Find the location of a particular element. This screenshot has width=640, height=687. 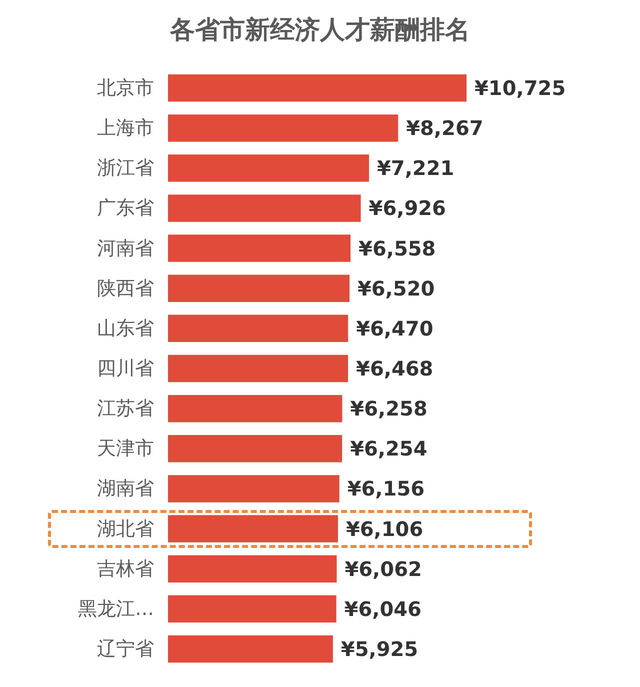

y-tick-label: 上海市 is located at coordinates (125, 128).